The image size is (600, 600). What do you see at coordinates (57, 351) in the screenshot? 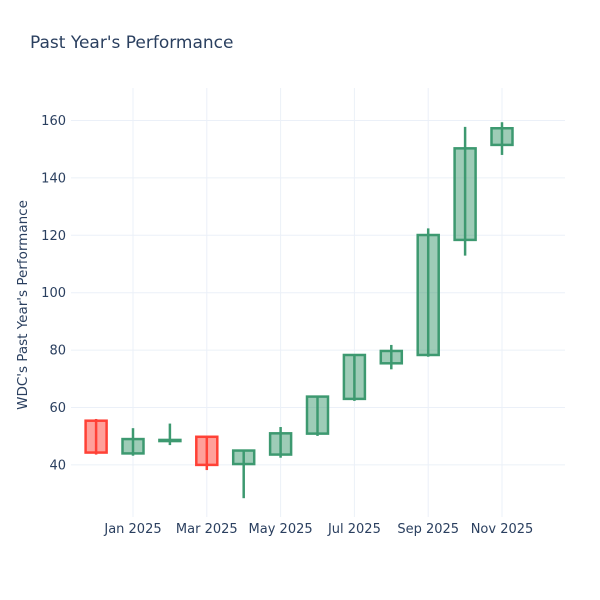
I see `y-tick-label: 80` at bounding box center [57, 351].